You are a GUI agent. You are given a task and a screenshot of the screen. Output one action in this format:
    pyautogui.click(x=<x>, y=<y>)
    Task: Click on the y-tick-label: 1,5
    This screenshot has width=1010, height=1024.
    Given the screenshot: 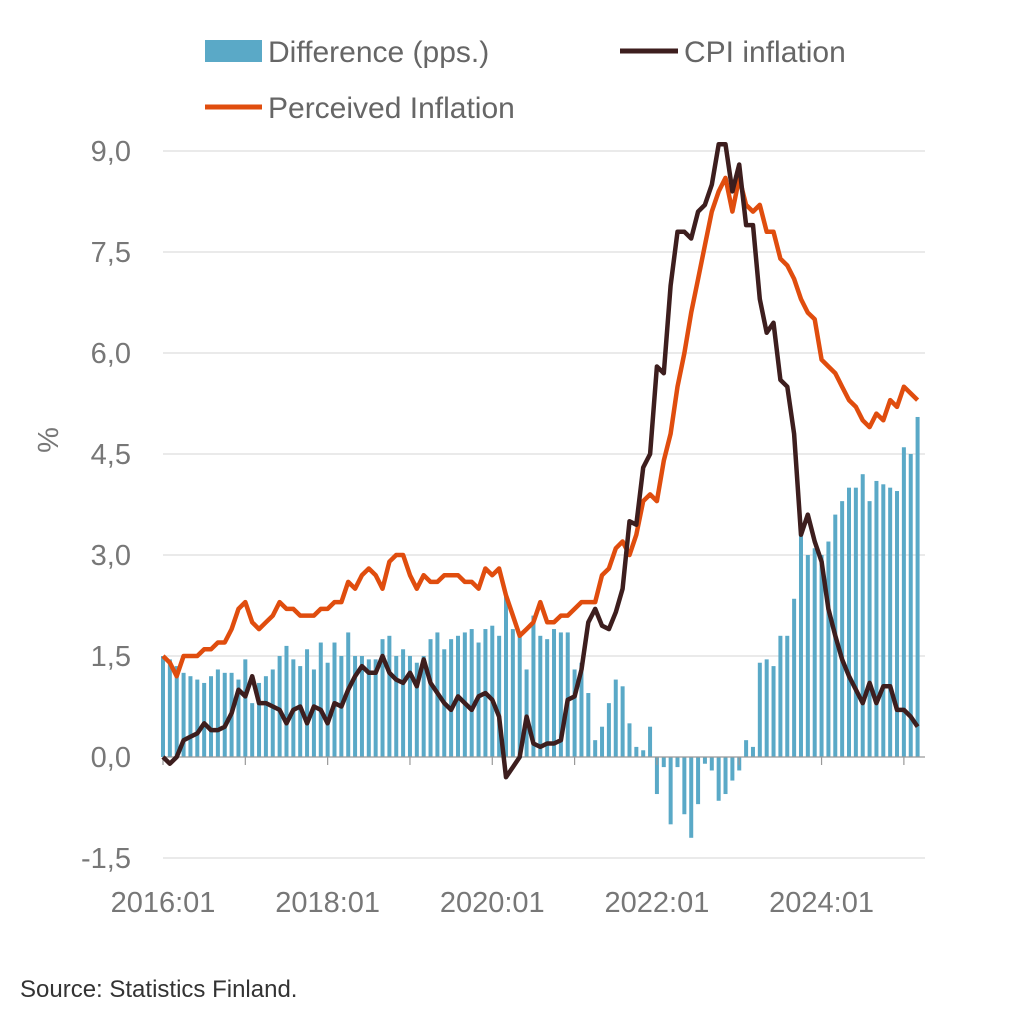 What is the action you would take?
    pyautogui.click(x=111, y=657)
    